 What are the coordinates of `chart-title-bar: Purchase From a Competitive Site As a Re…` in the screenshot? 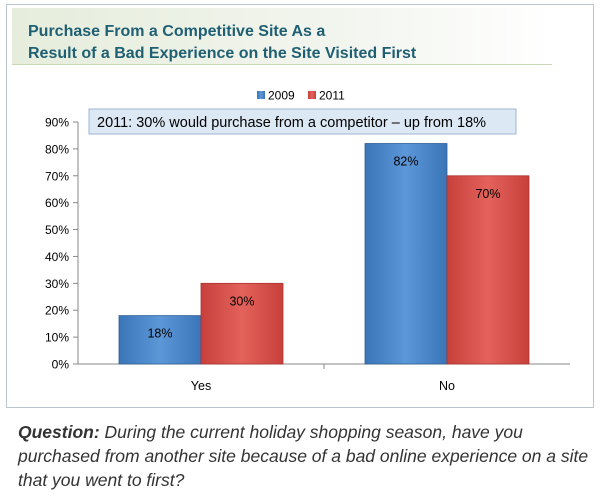 It's located at (282, 36).